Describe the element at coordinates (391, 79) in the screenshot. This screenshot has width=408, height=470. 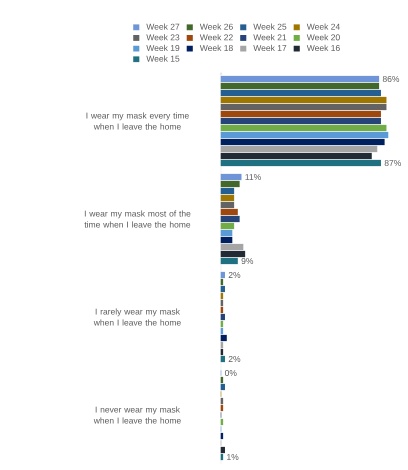
I see `data-label: 86%` at that location.